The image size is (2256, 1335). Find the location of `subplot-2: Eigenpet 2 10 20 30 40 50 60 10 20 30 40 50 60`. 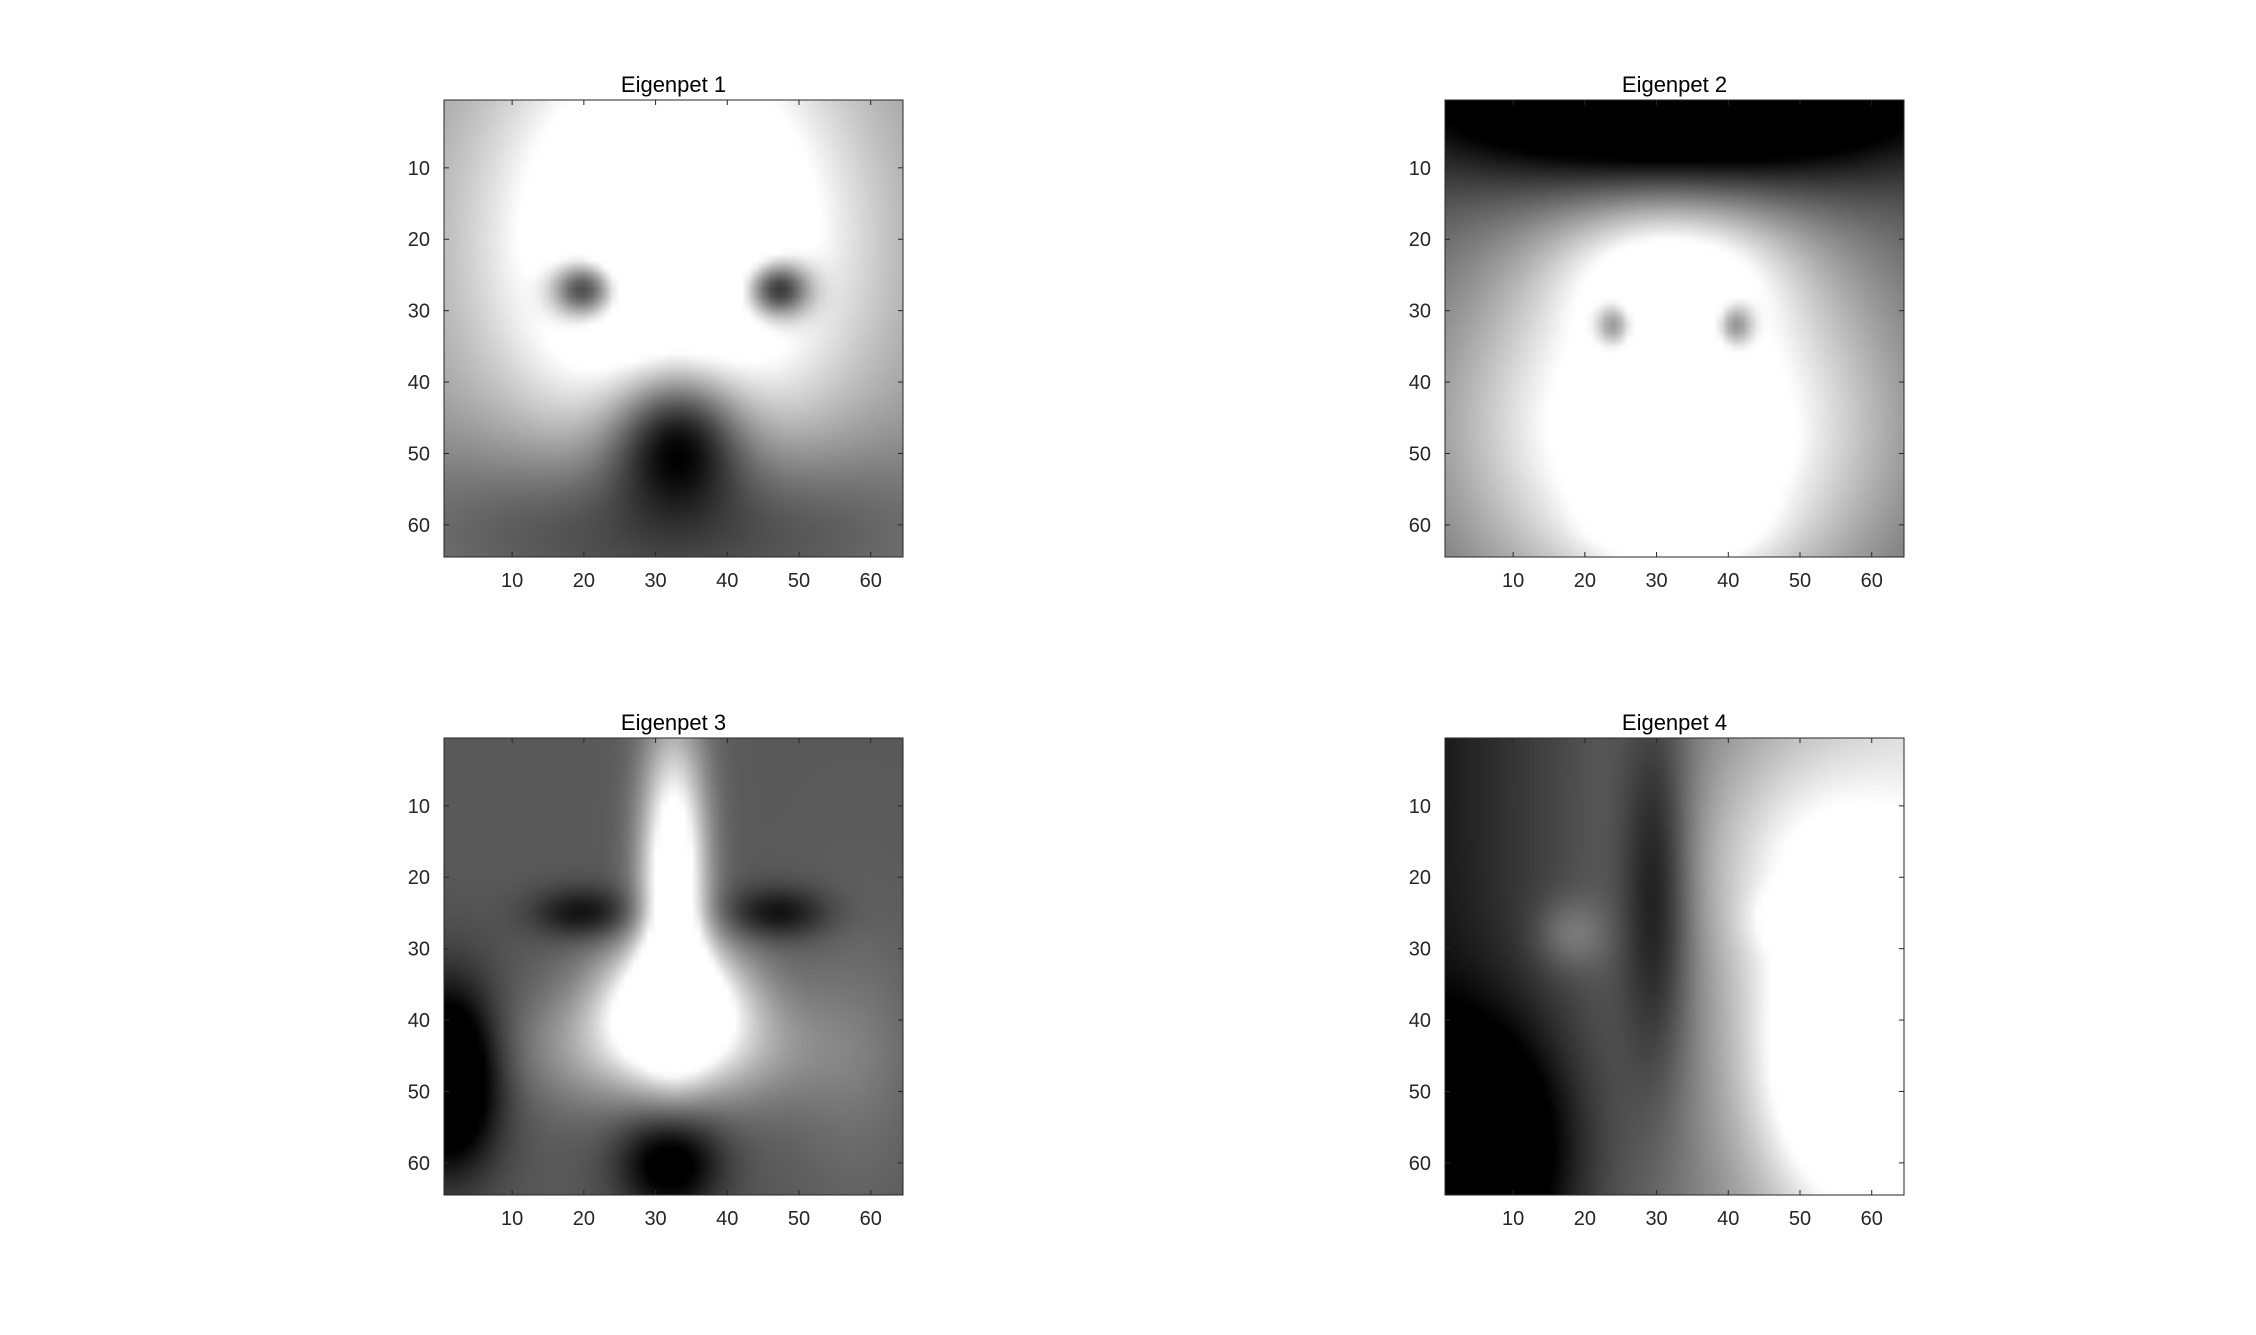

subplot-2: Eigenpet 2 10 20 30 40 50 60 10 20 30 40 50 60 is located at coordinates (1656, 332).